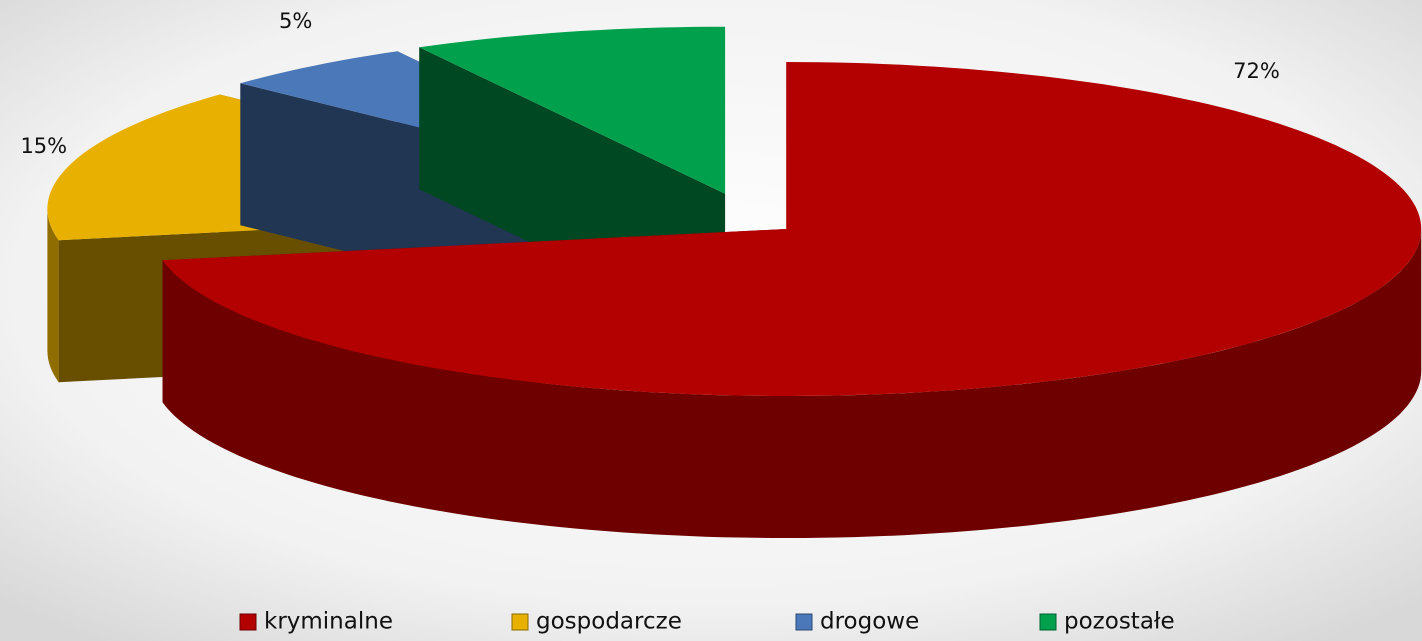 The width and height of the screenshot is (1422, 641). Describe the element at coordinates (1256, 71) in the screenshot. I see `data-label: 72%` at that location.